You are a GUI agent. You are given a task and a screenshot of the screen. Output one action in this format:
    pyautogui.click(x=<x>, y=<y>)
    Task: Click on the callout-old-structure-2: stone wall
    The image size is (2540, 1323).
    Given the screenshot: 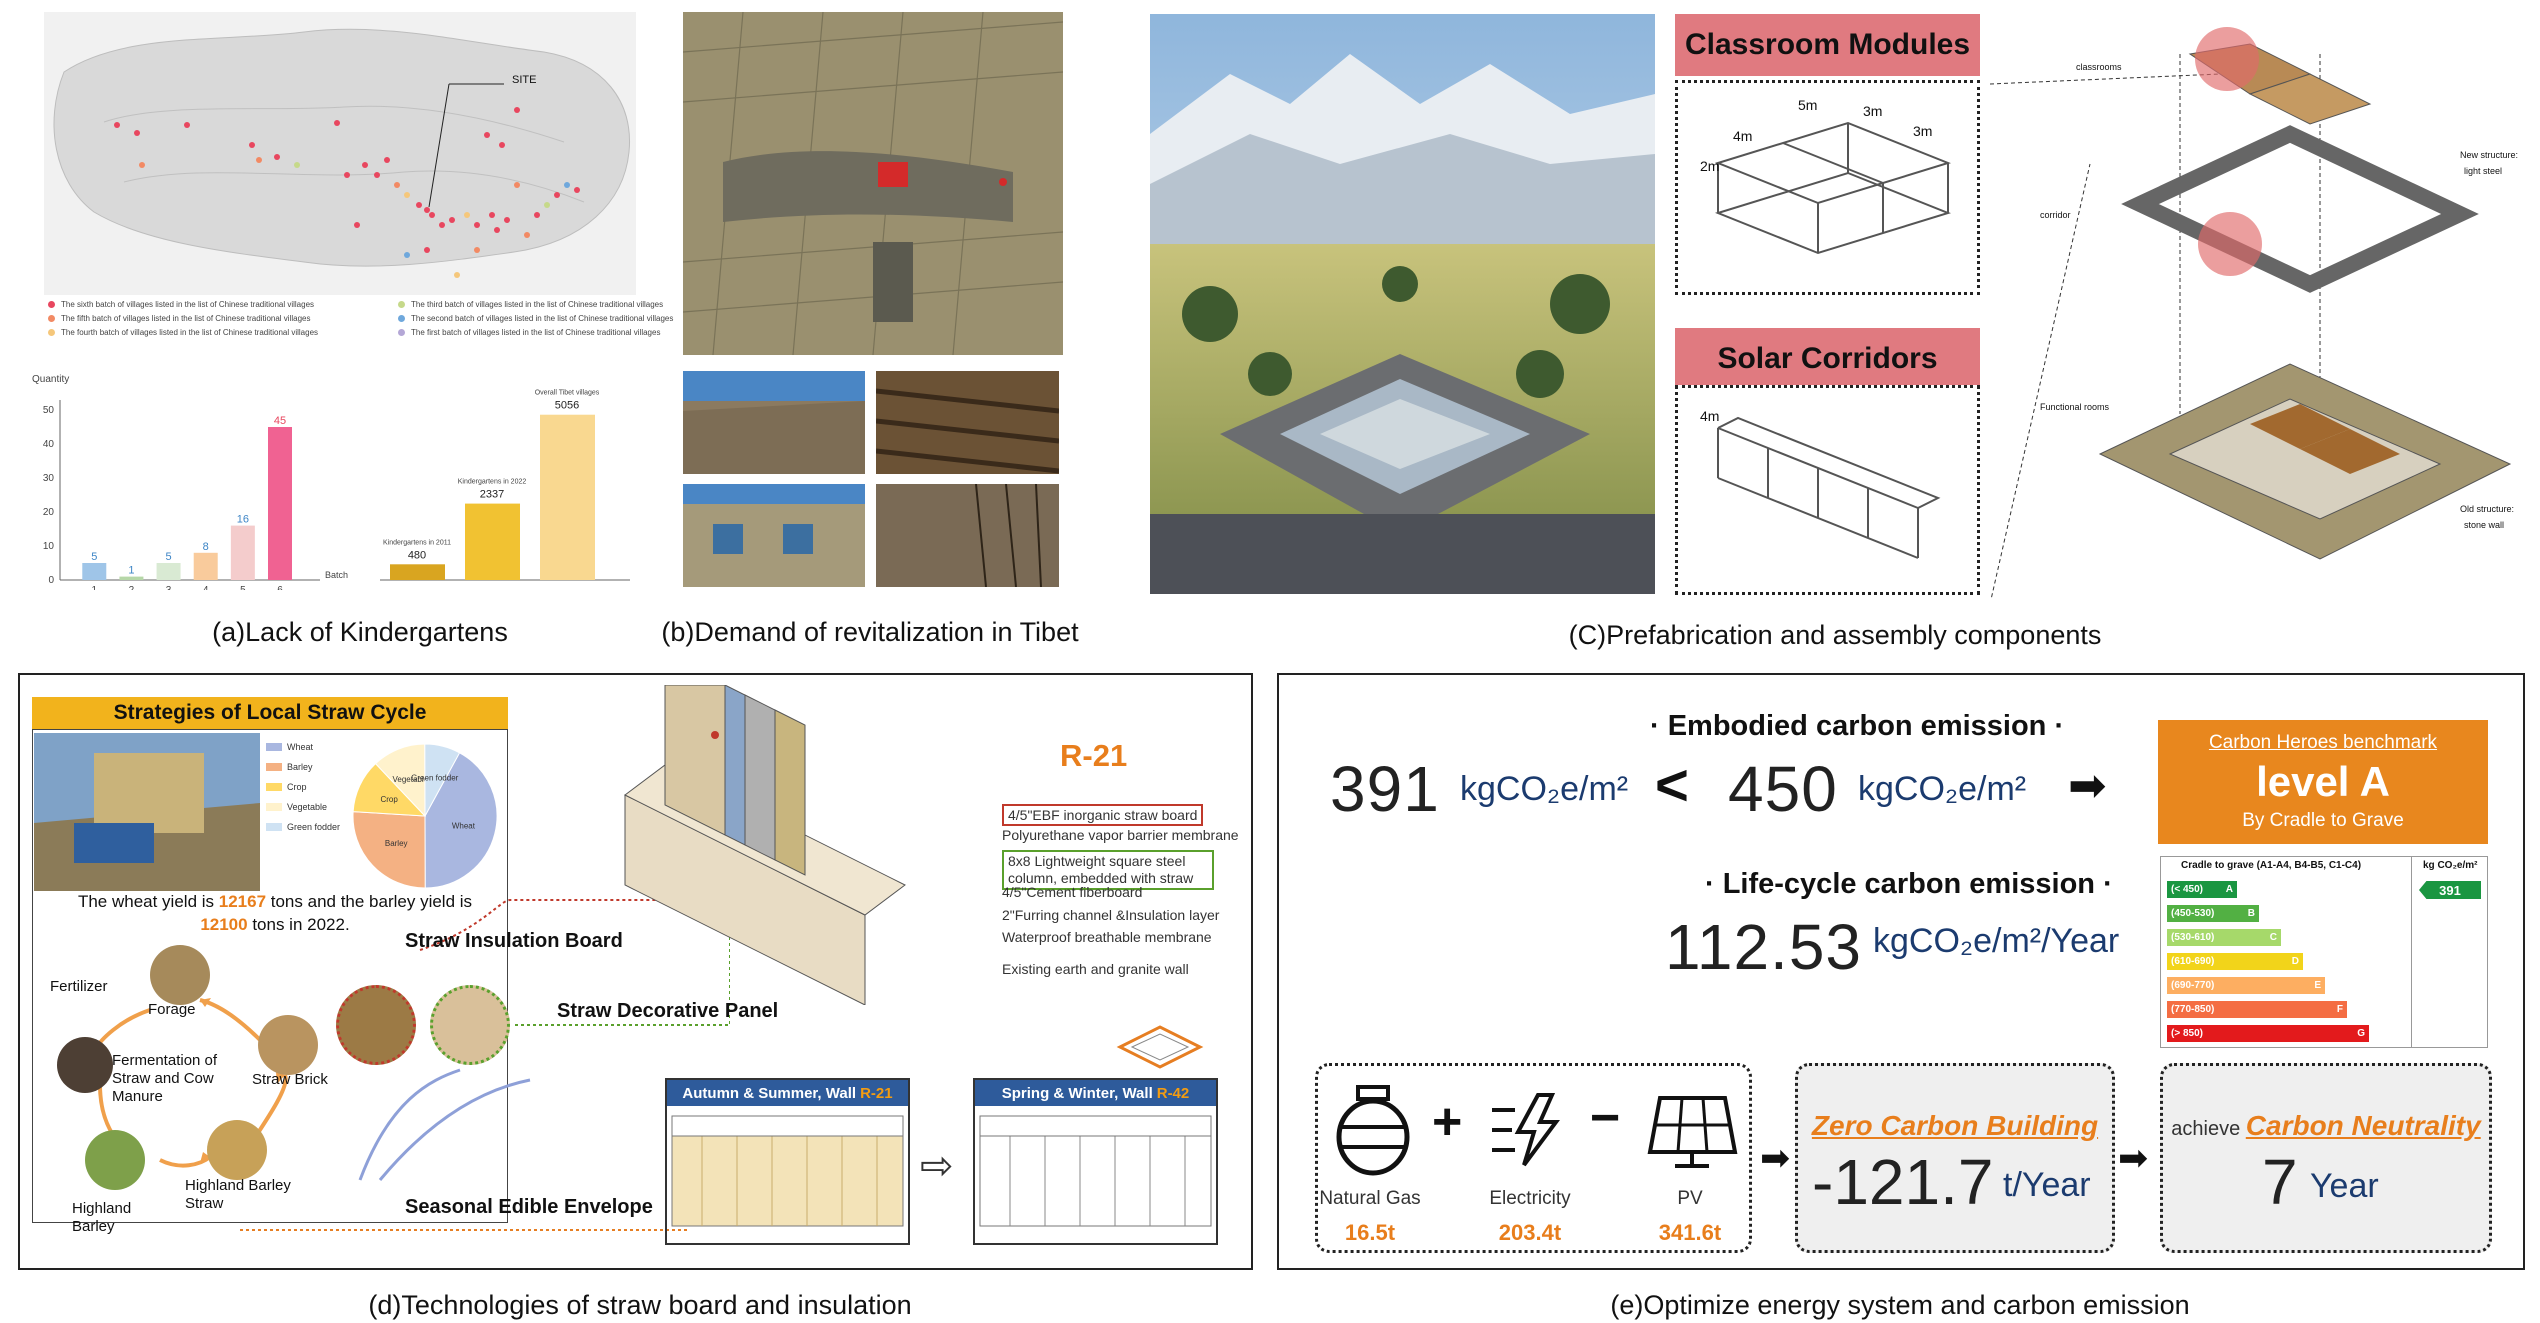 What is the action you would take?
    pyautogui.click(x=2484, y=525)
    